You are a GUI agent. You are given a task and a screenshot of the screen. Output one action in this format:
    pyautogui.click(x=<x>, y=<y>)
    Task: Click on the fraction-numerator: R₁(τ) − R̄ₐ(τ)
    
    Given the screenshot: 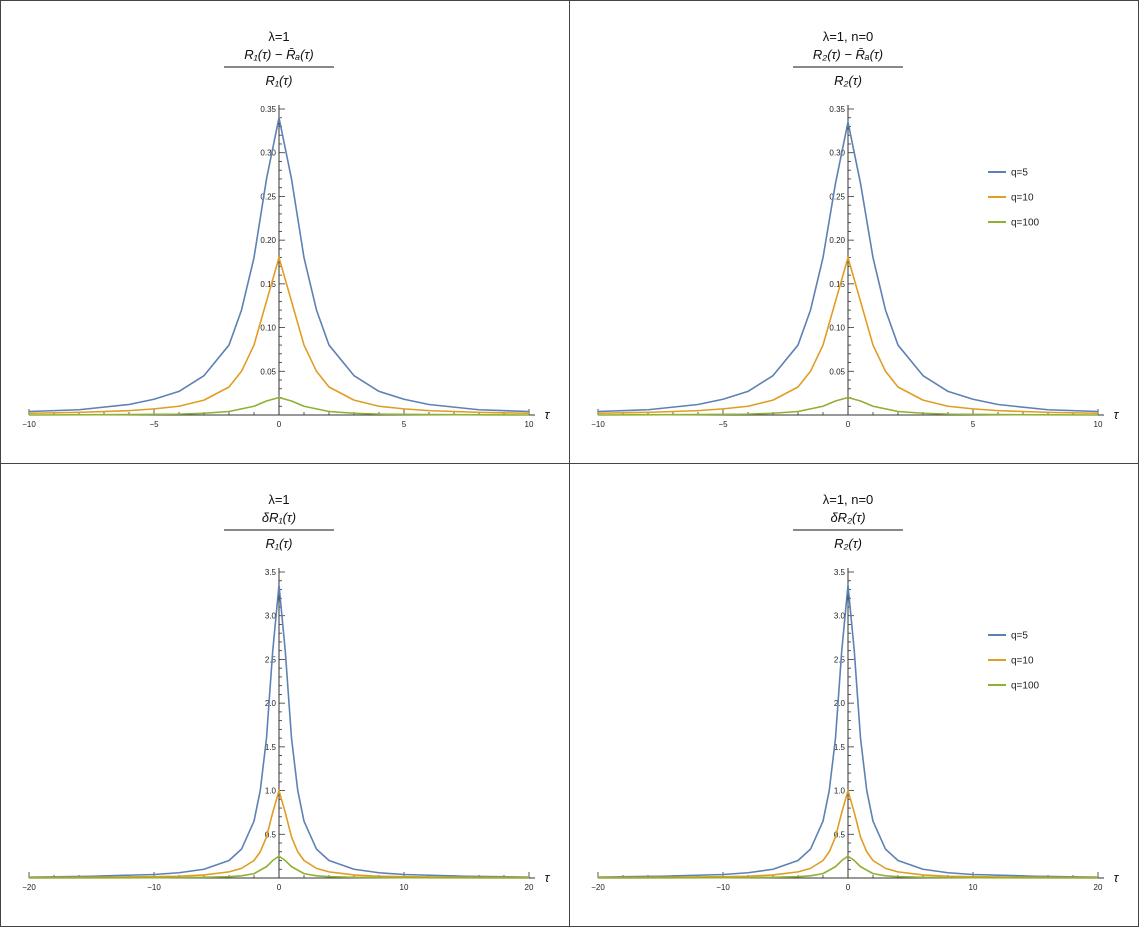 What is the action you would take?
    pyautogui.click(x=278, y=54)
    